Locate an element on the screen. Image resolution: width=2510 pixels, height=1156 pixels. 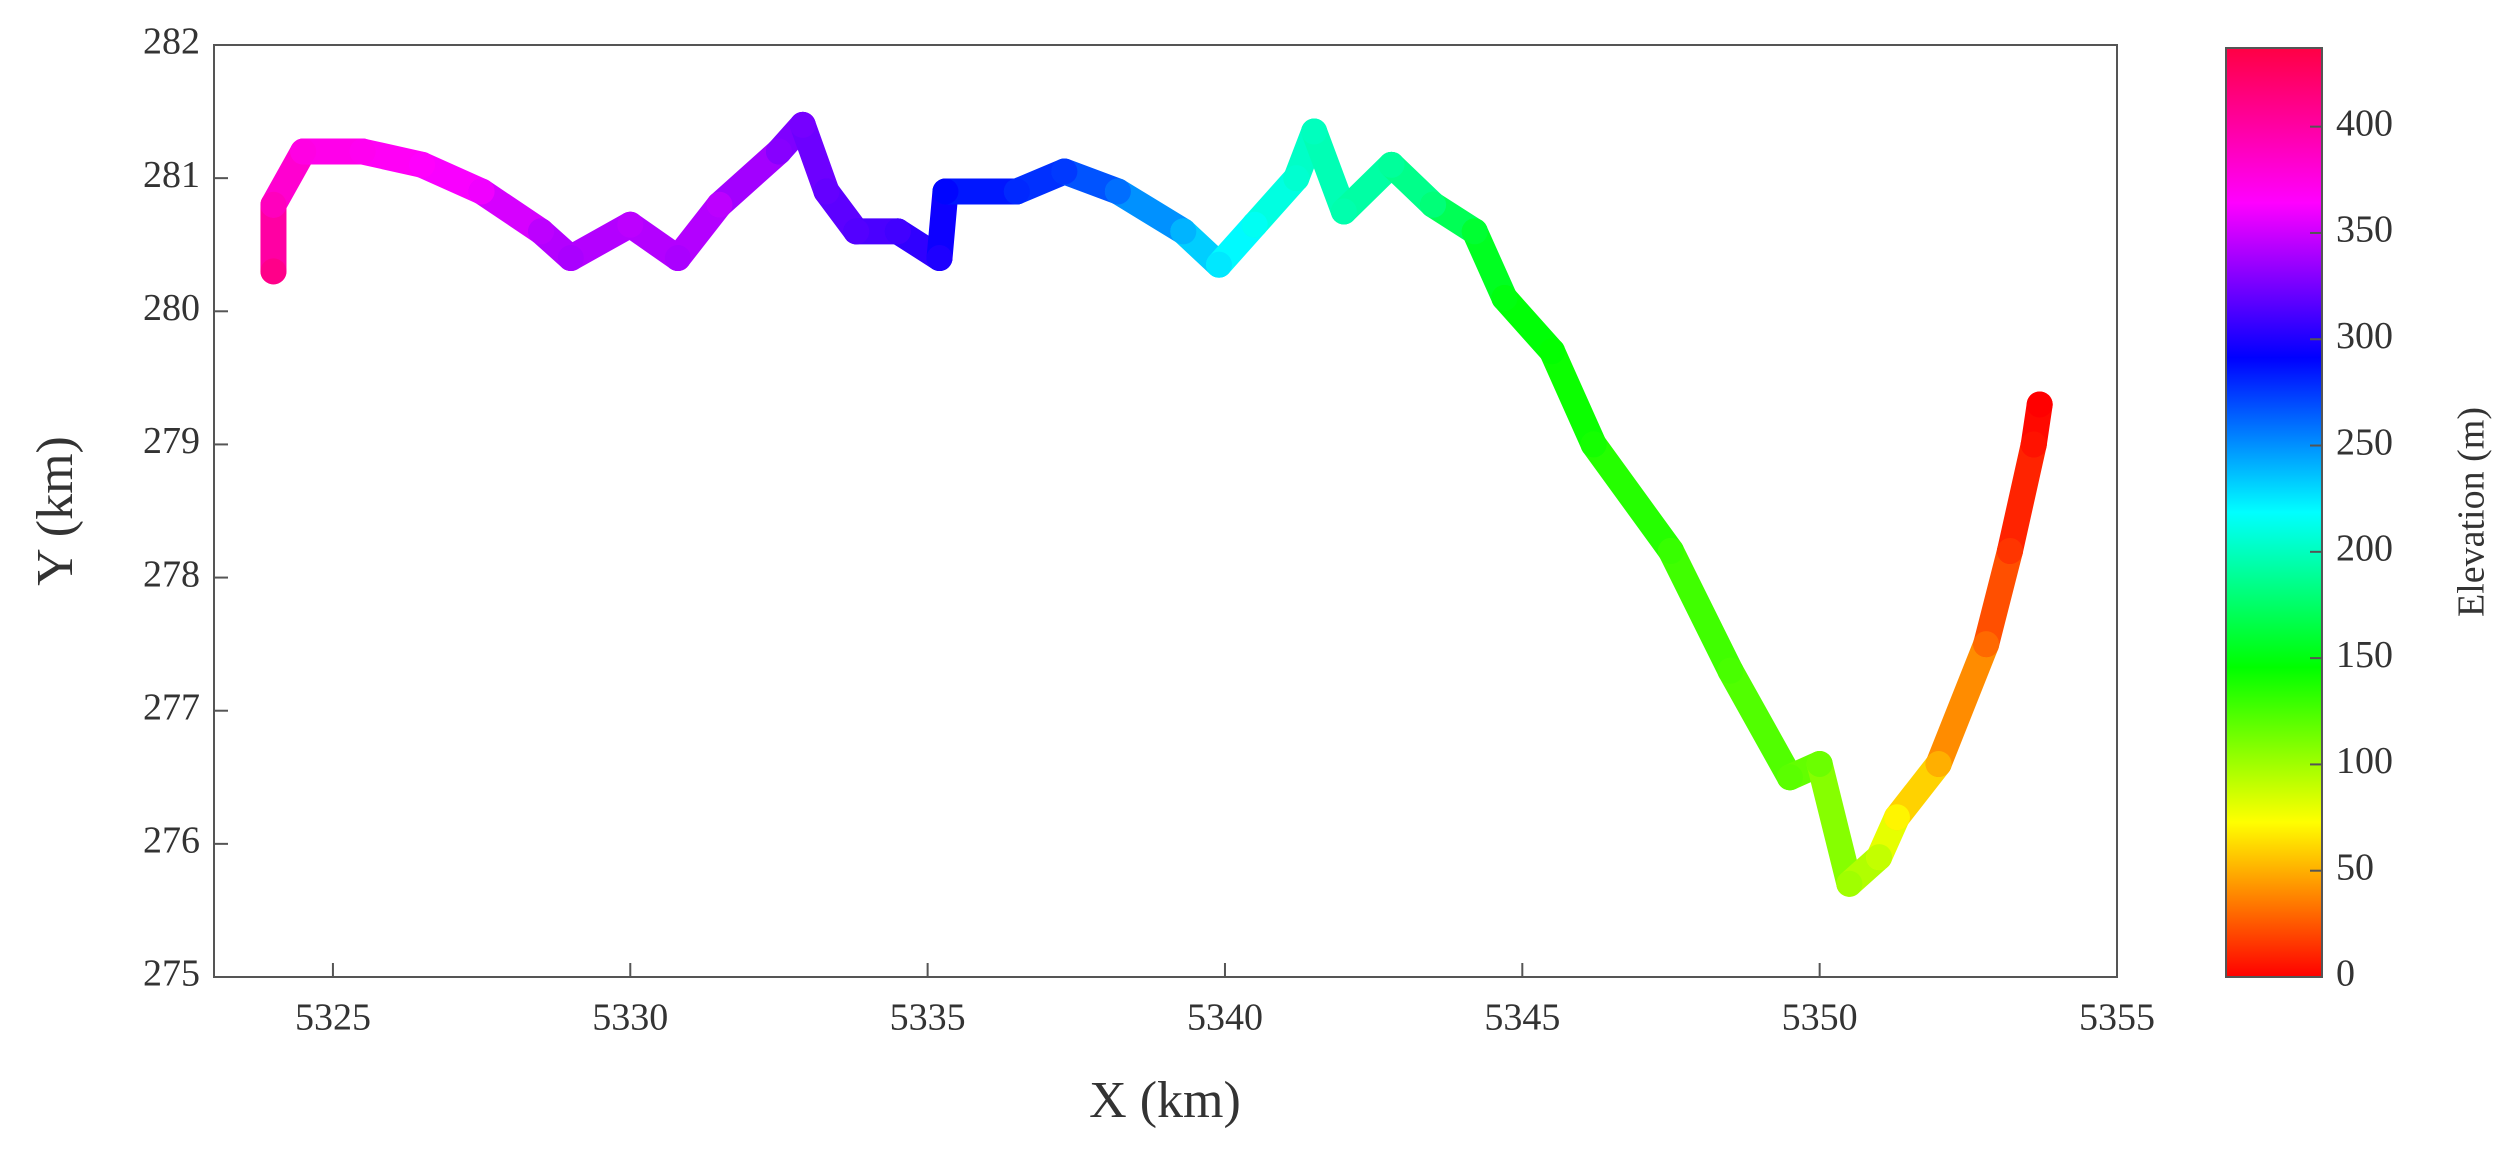
y-tick-label: 278 is located at coordinates (171, 574).